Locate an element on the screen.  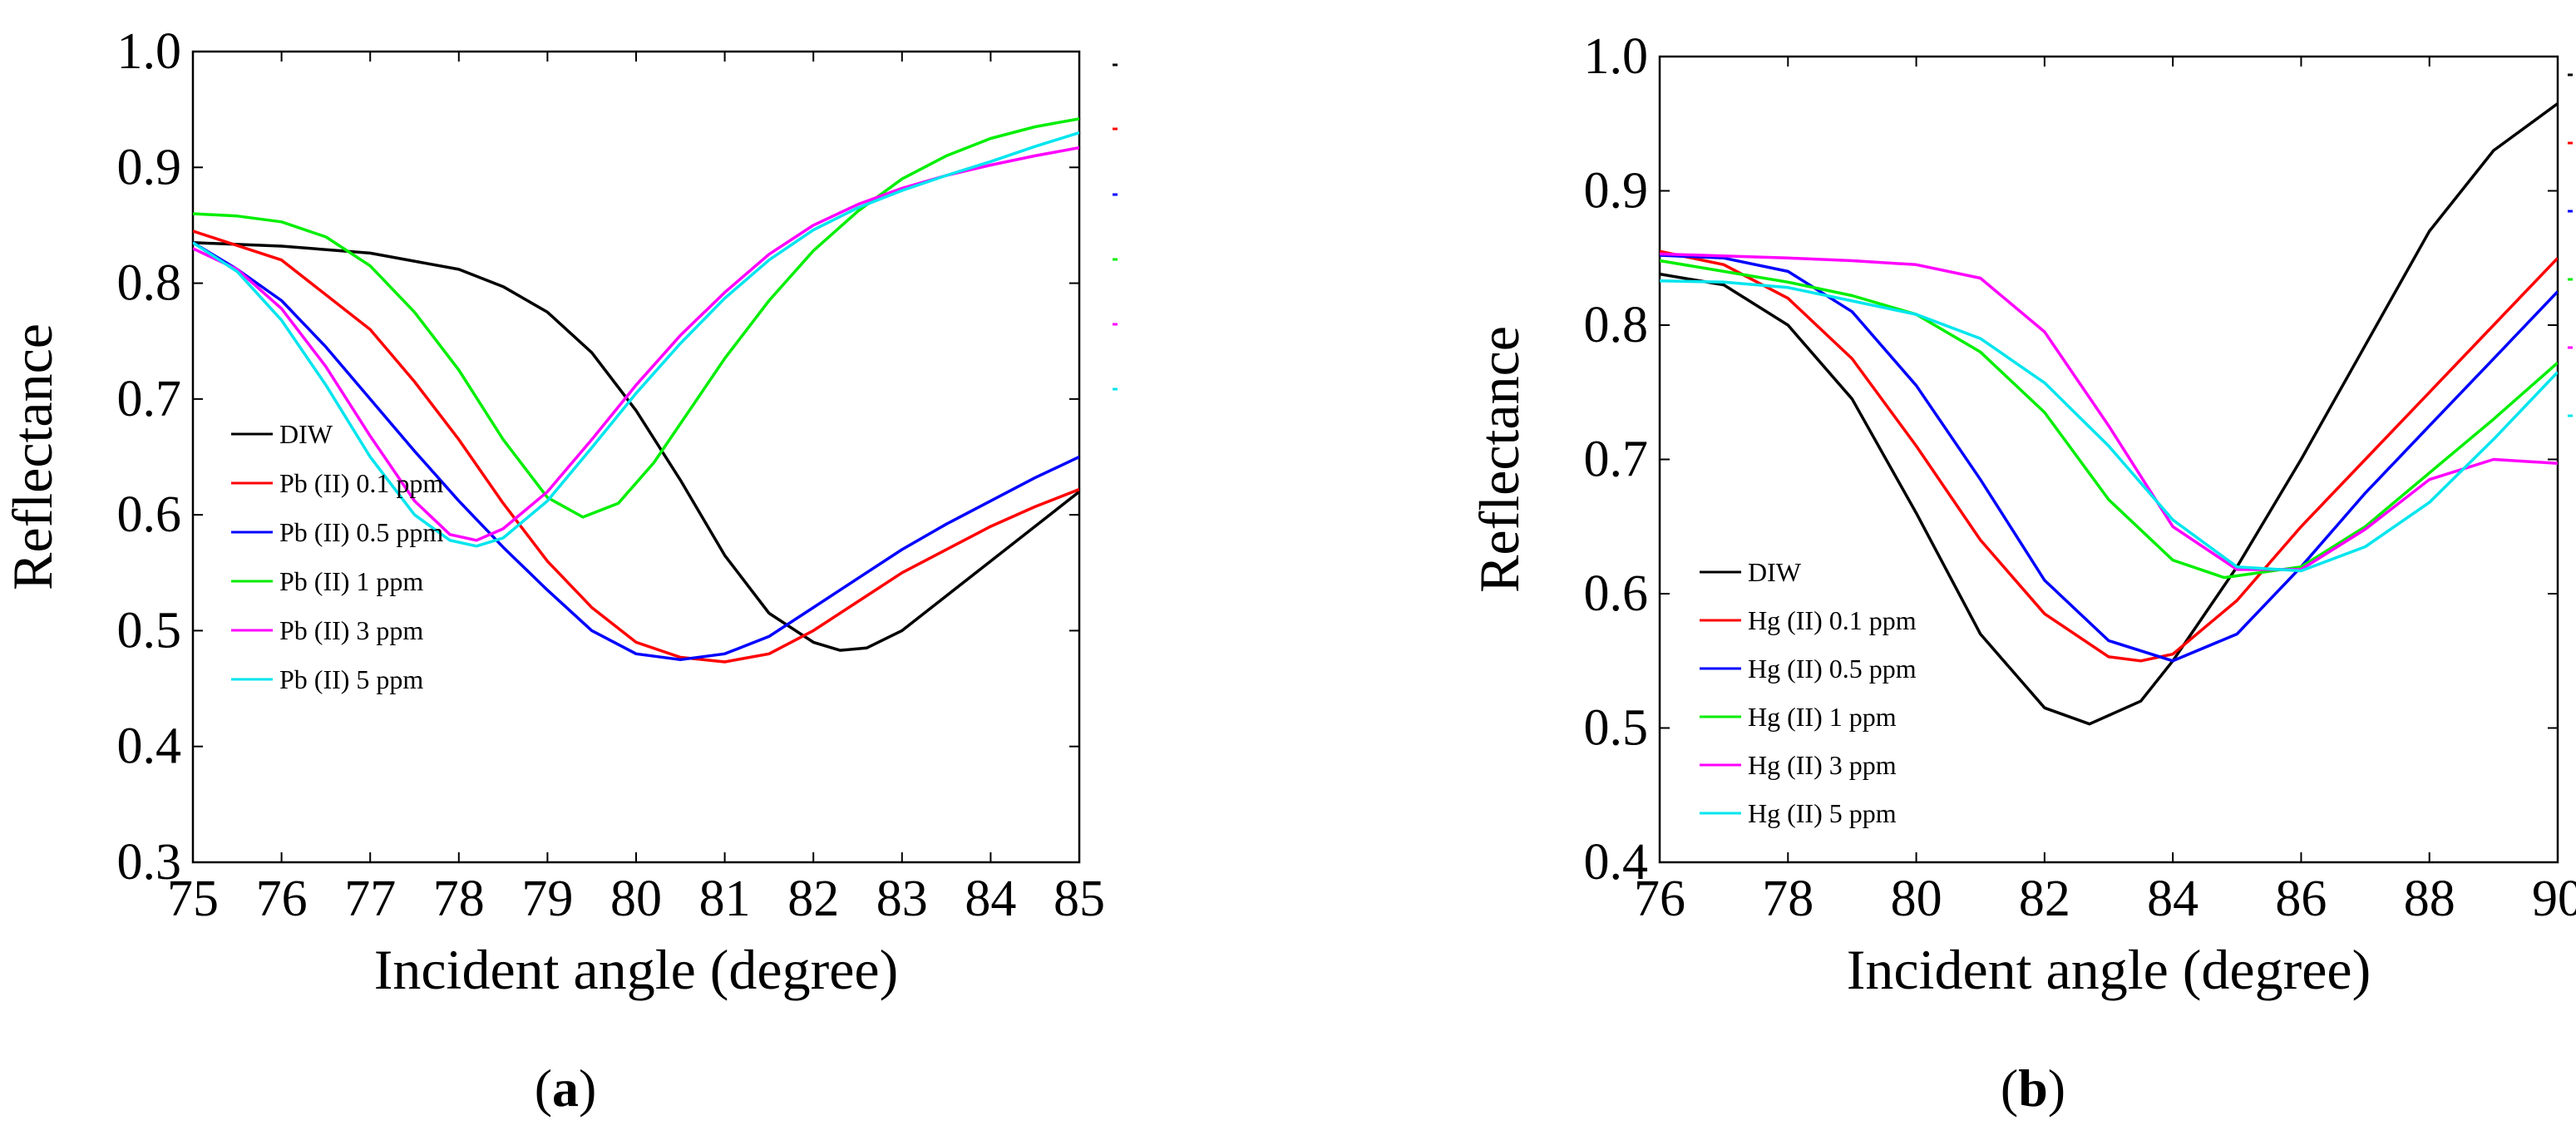
x-tick-label: 85 is located at coordinates (1079, 899).